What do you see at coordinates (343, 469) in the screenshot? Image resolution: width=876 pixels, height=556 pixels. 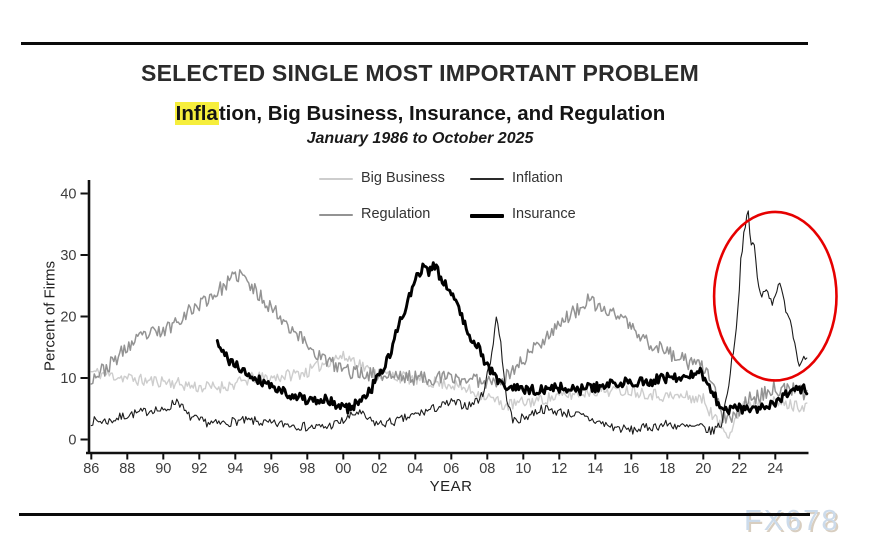 I see `svg-text: 00` at bounding box center [343, 469].